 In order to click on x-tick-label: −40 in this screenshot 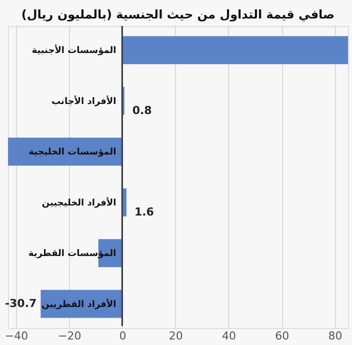, I will do `click(16, 336)`.